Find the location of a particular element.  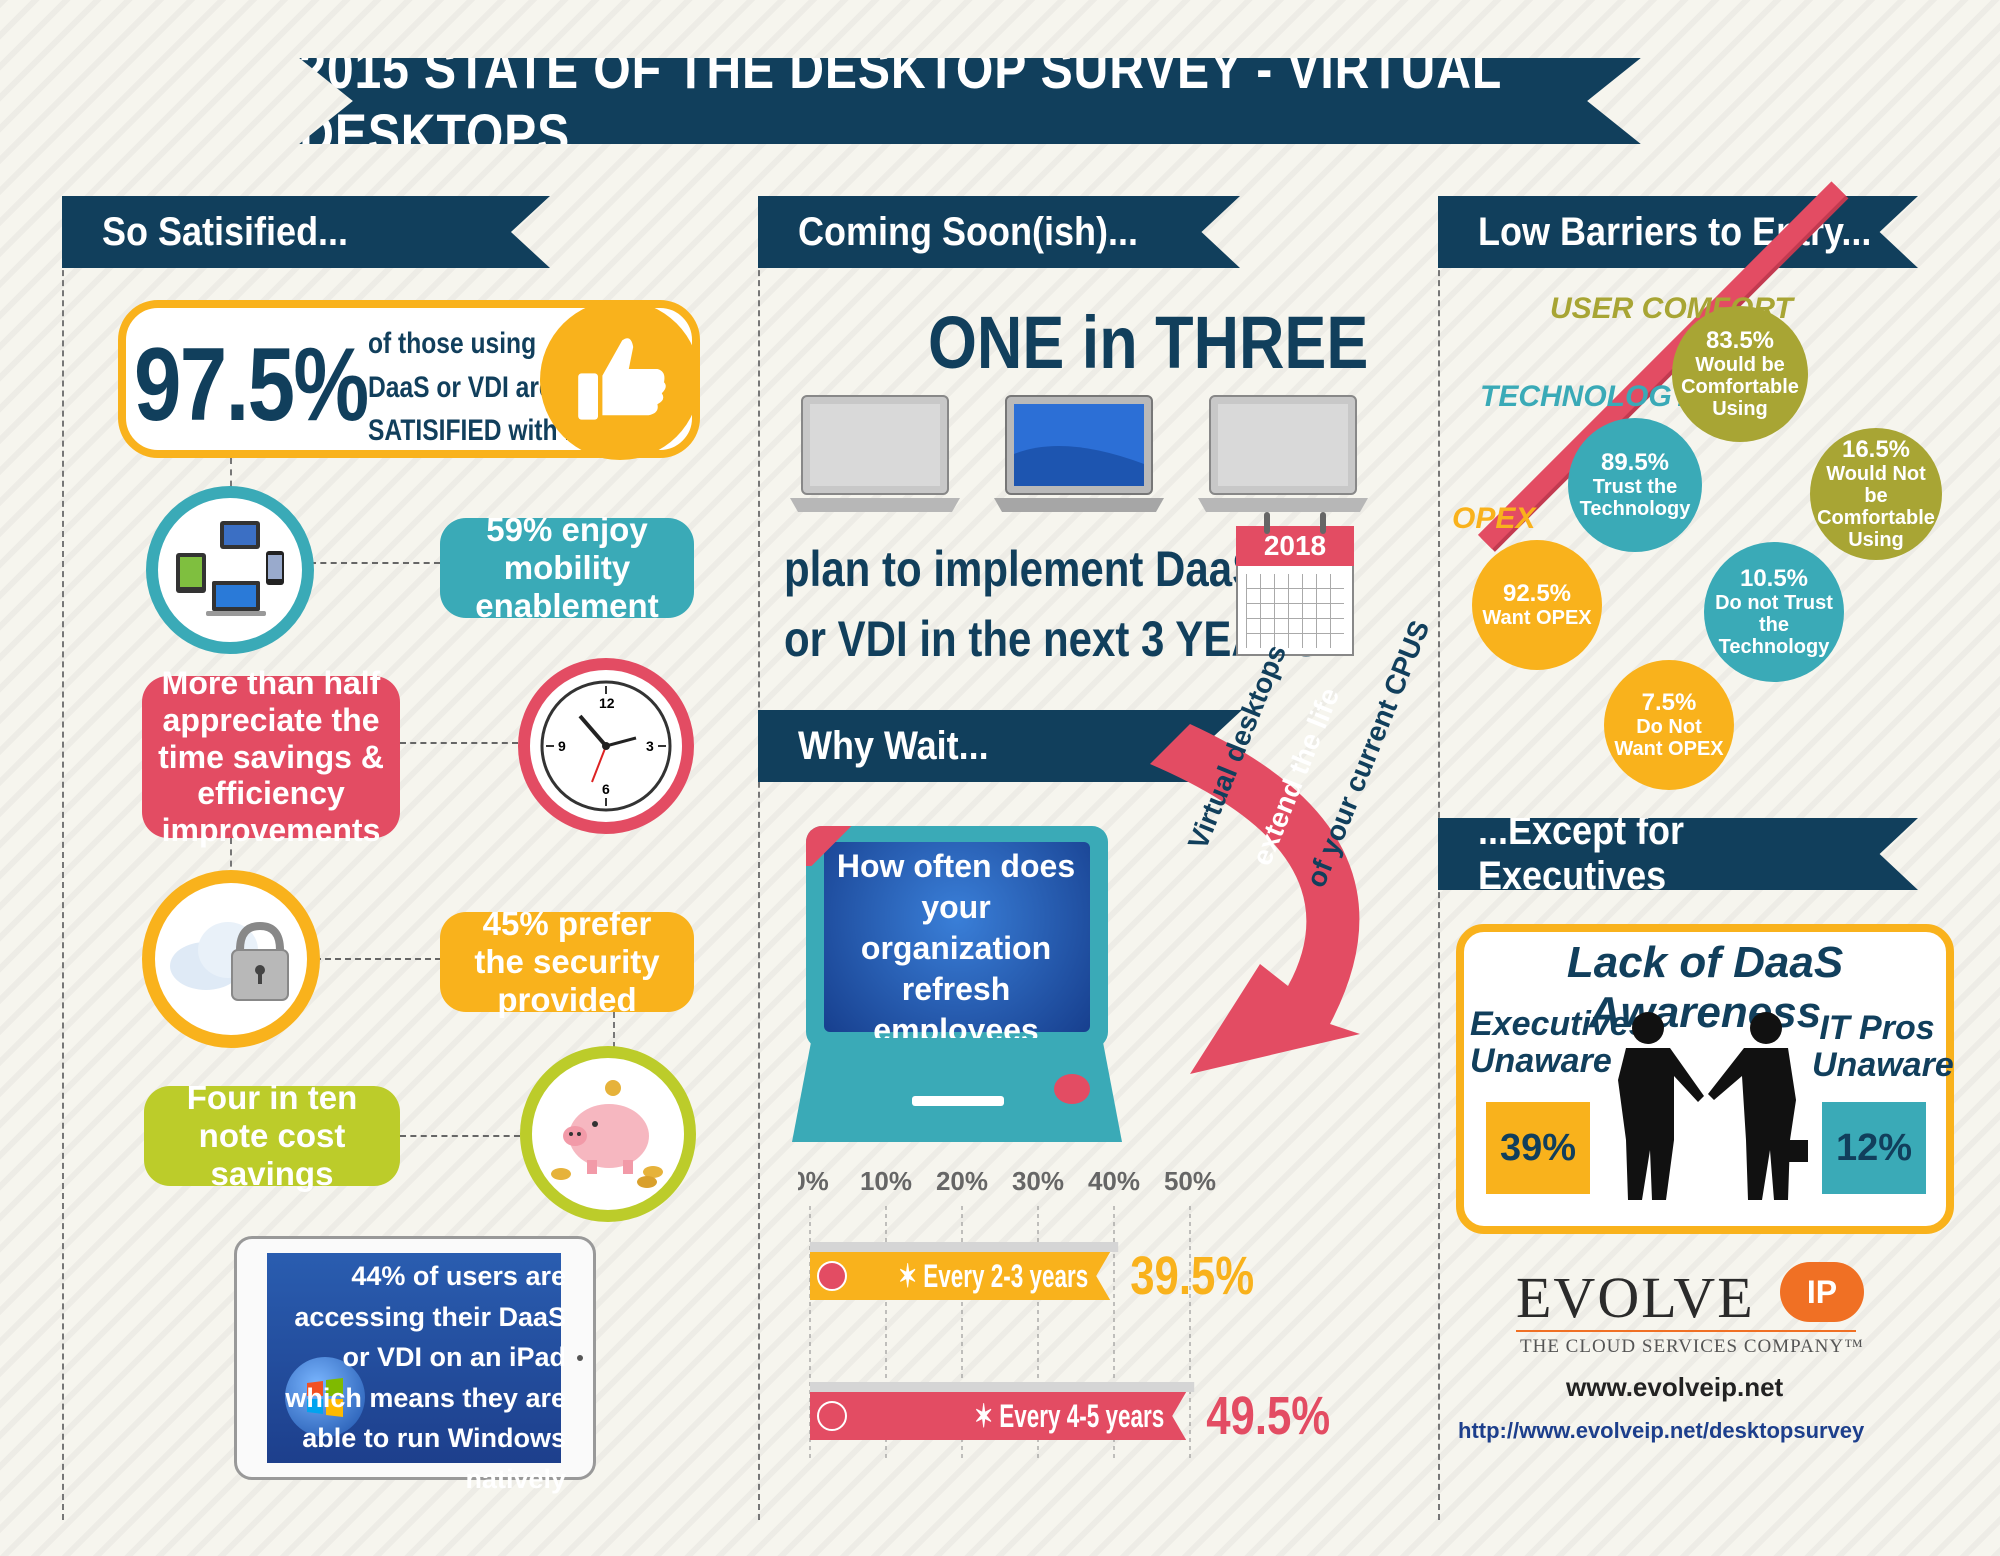

technology-label: TECHNOLOGY is located at coordinates (1586, 396).